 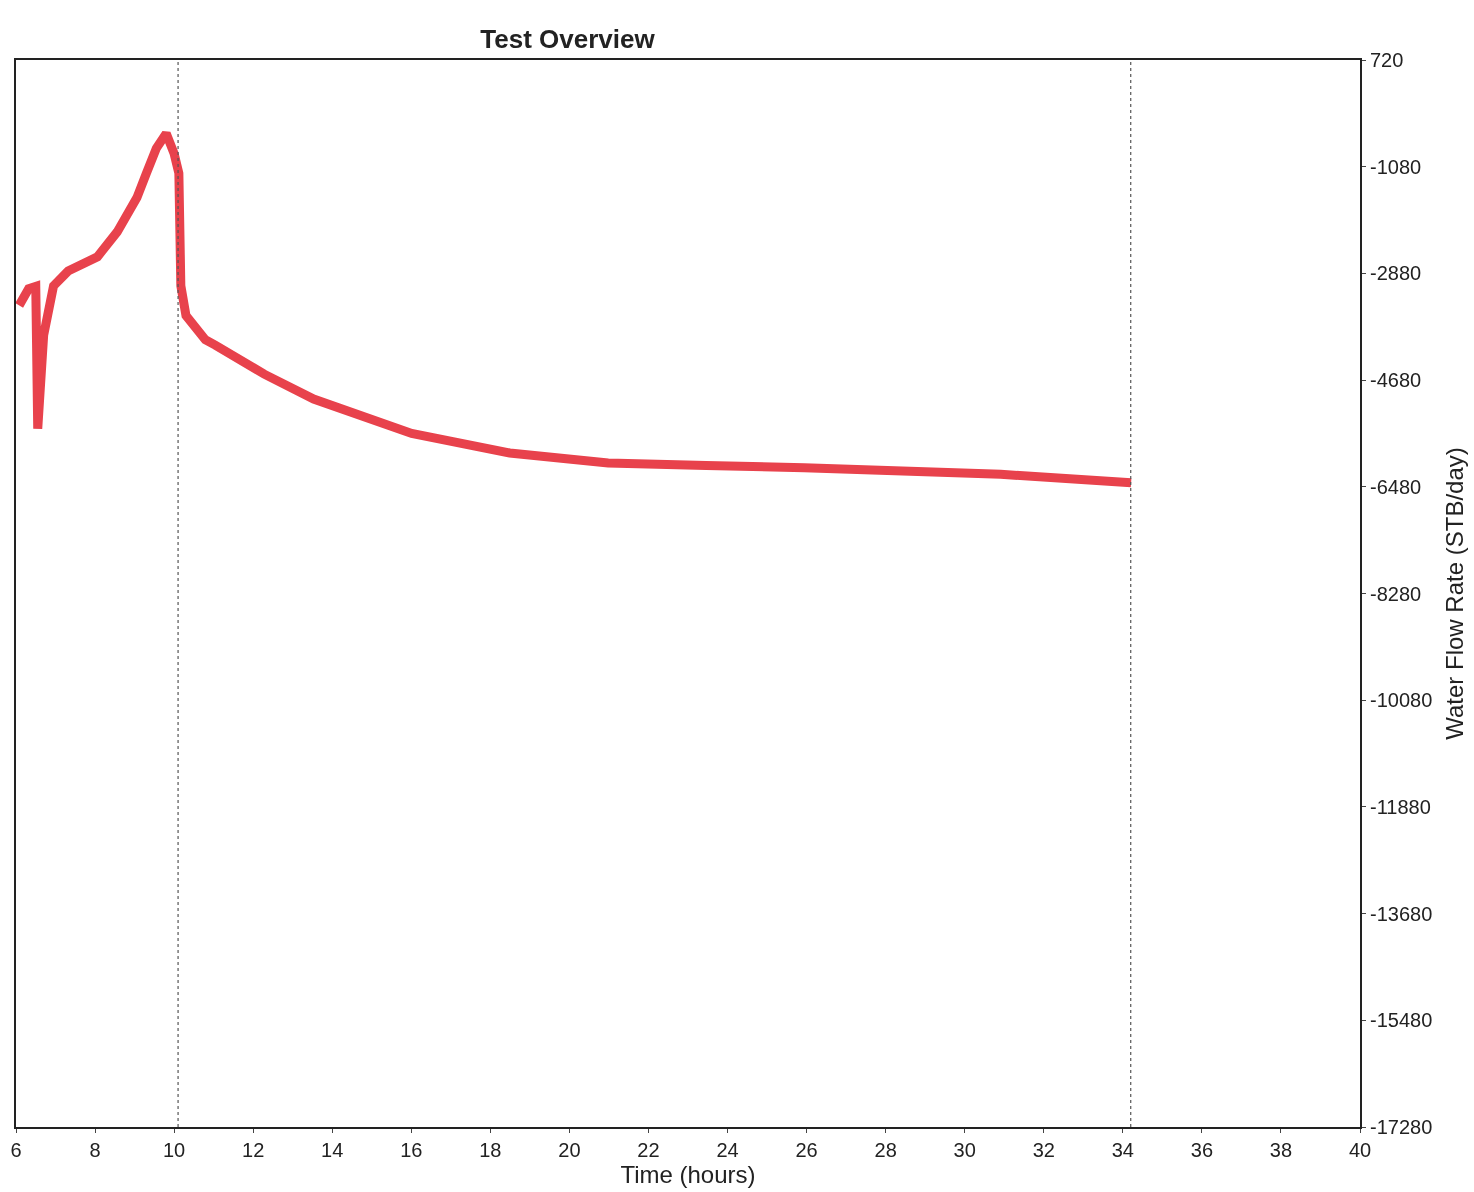 I want to click on x-tick-label: 22, so click(x=648, y=1150).